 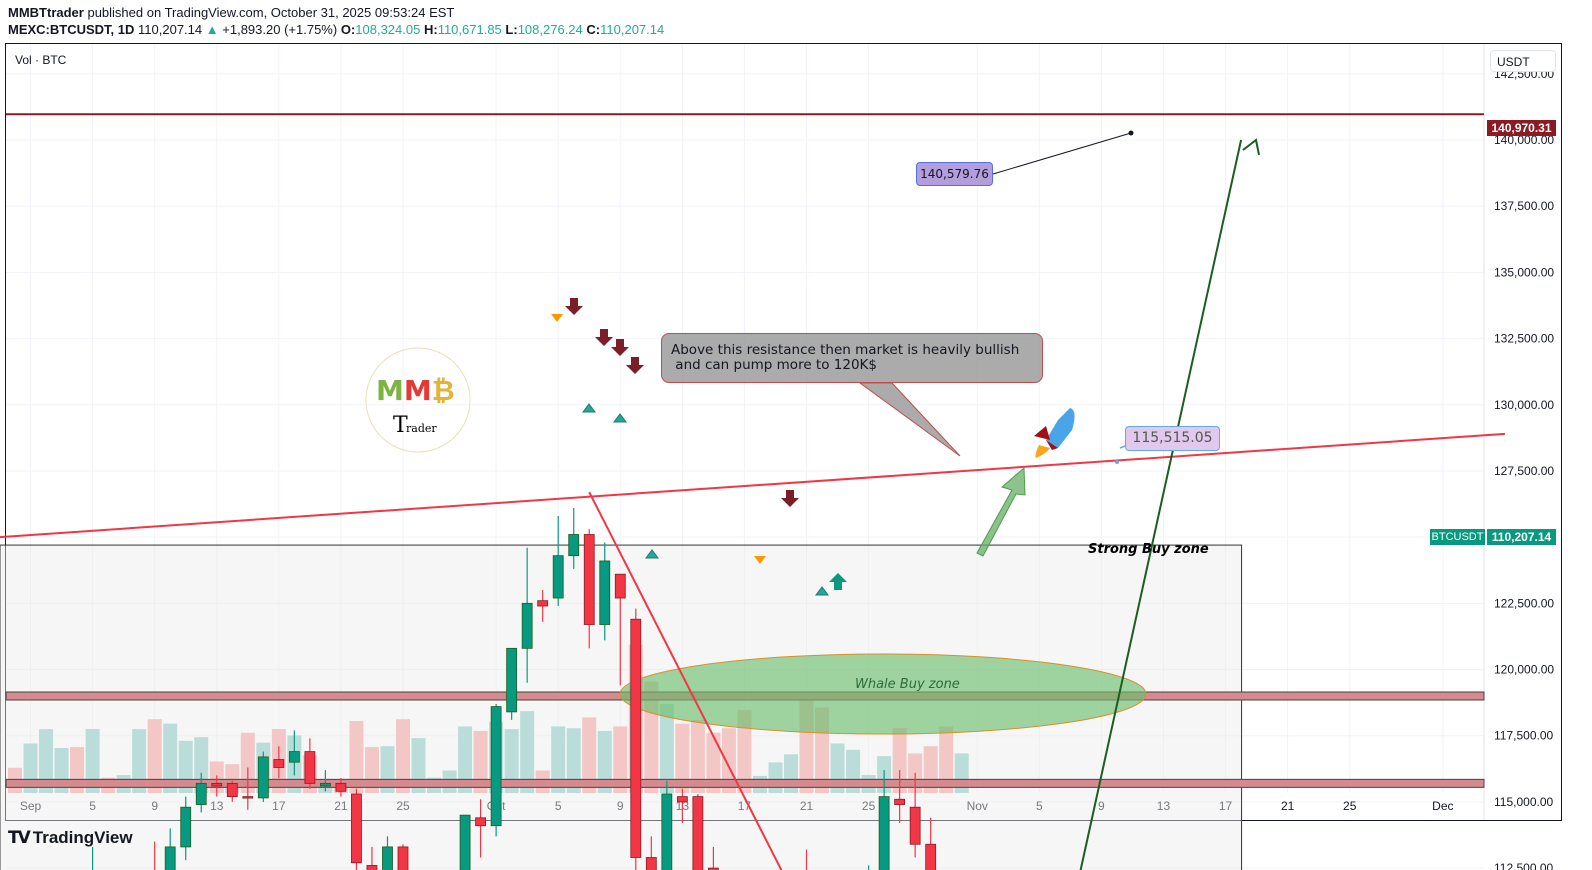 I want to click on close-value: 110,207.14, so click(x=632, y=29).